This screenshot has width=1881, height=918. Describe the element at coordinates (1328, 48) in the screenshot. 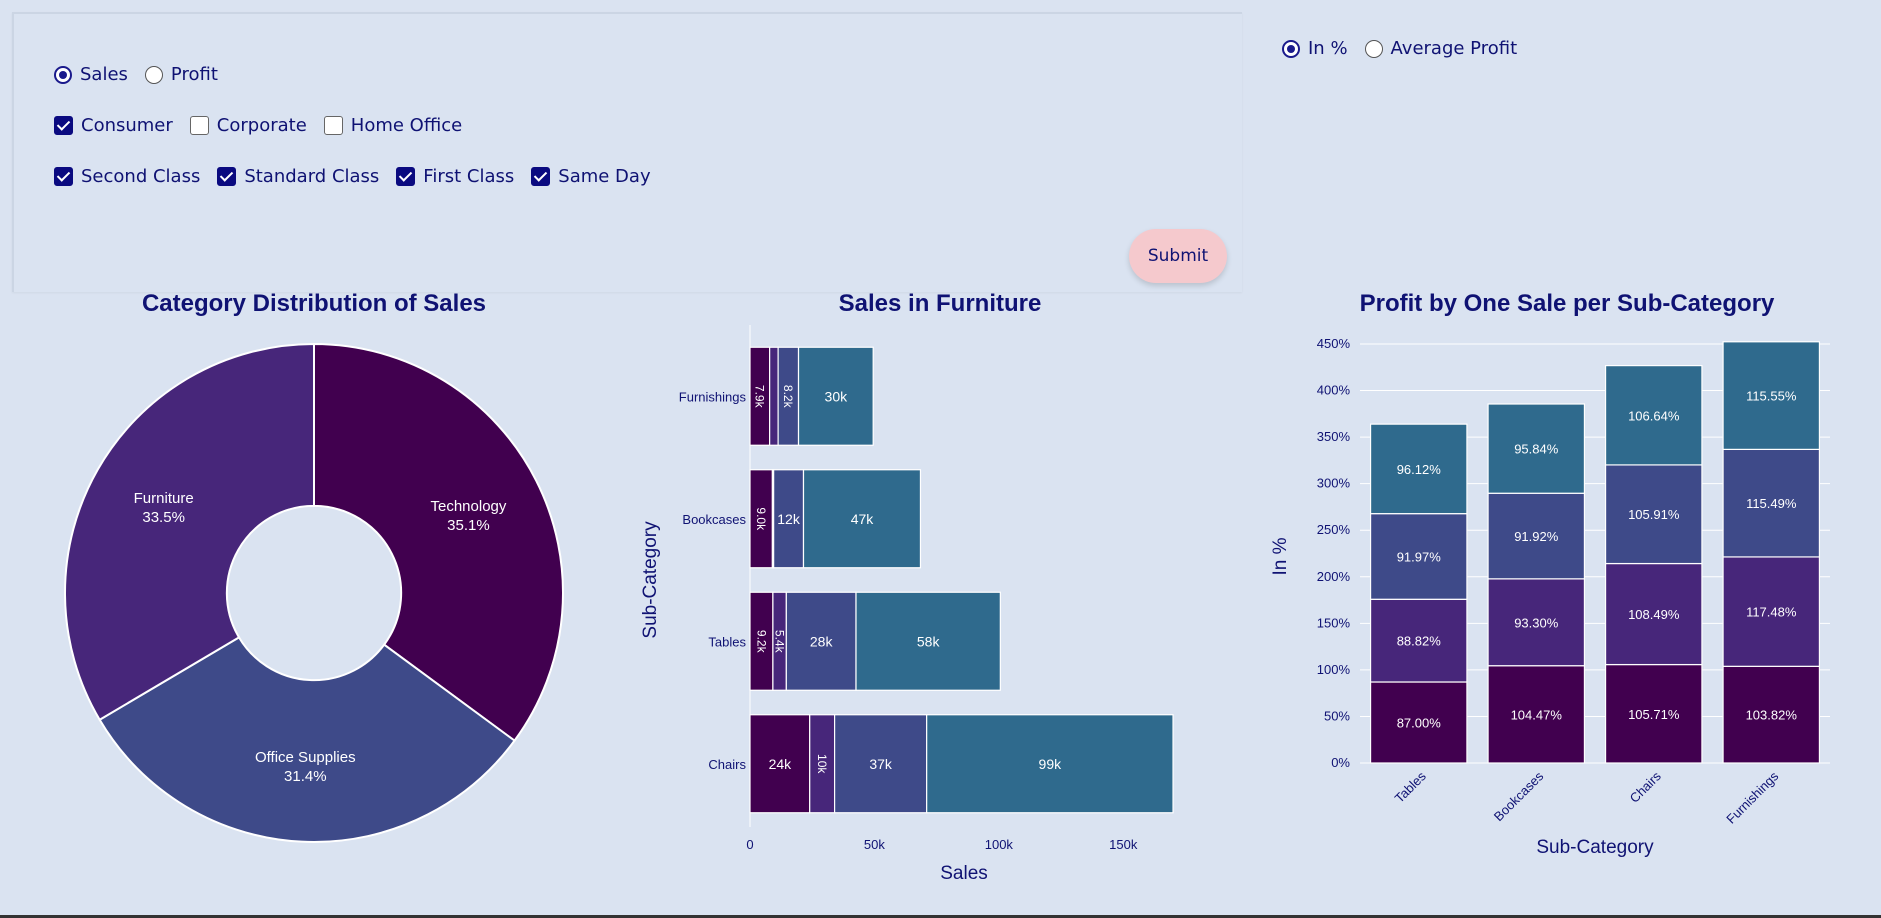

I see `mode-label-in-percent: In %` at that location.